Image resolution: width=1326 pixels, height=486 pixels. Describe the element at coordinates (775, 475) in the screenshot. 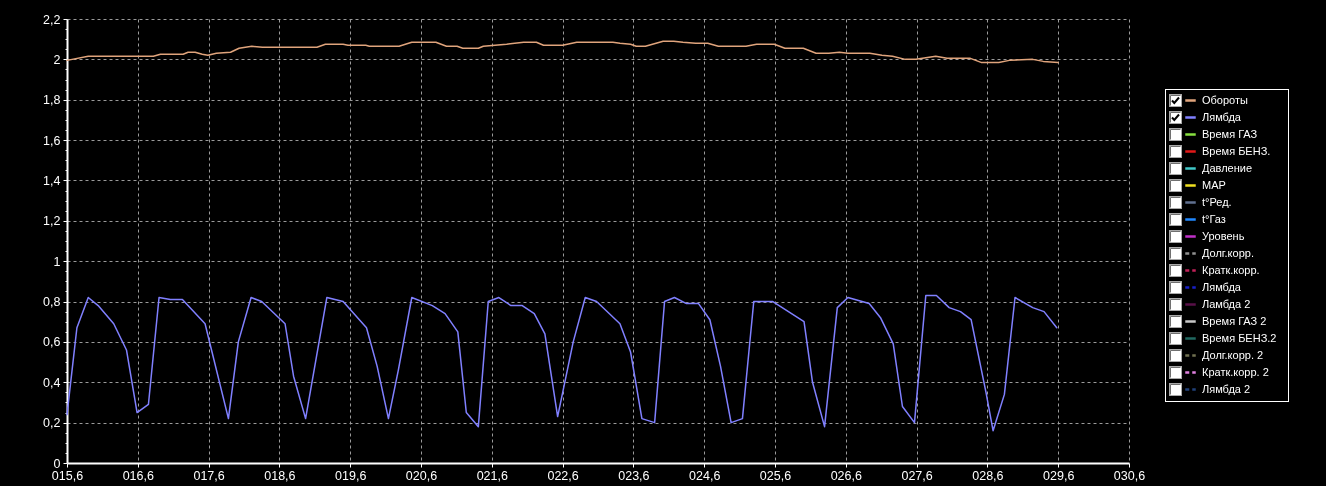

I see `x-tick-label: 025,6` at that location.